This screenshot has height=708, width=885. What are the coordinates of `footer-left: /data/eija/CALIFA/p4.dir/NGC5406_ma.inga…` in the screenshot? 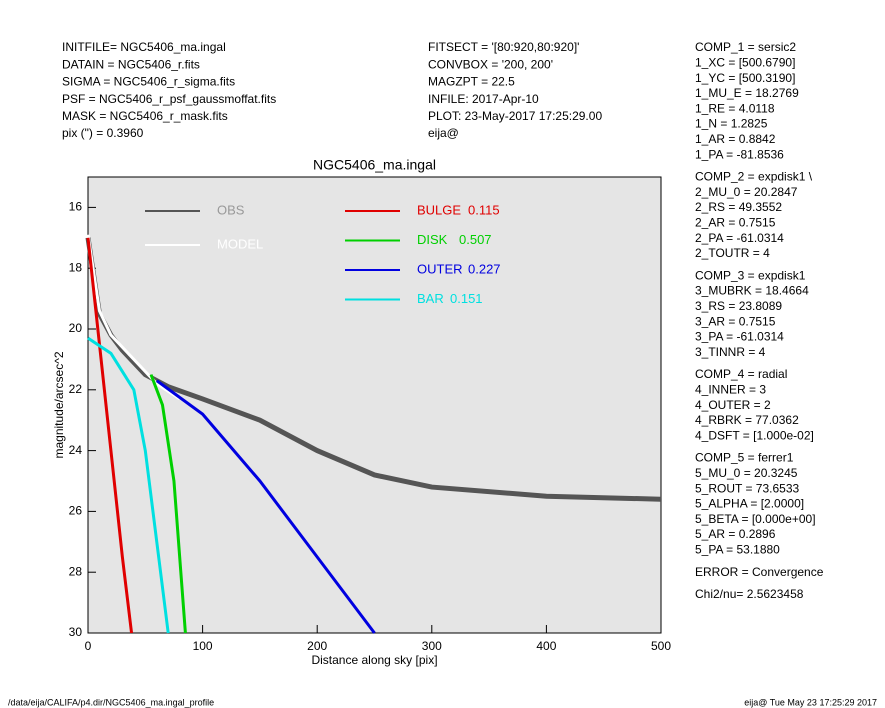 It's located at (111, 702).